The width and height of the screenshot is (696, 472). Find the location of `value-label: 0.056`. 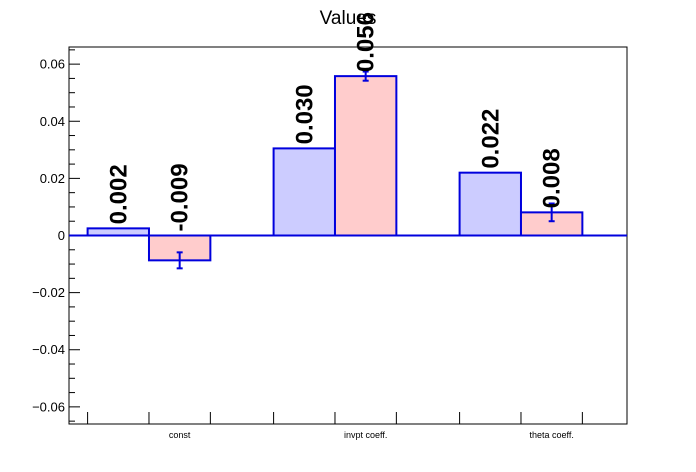

value-label: 0.056 is located at coordinates (366, 42).